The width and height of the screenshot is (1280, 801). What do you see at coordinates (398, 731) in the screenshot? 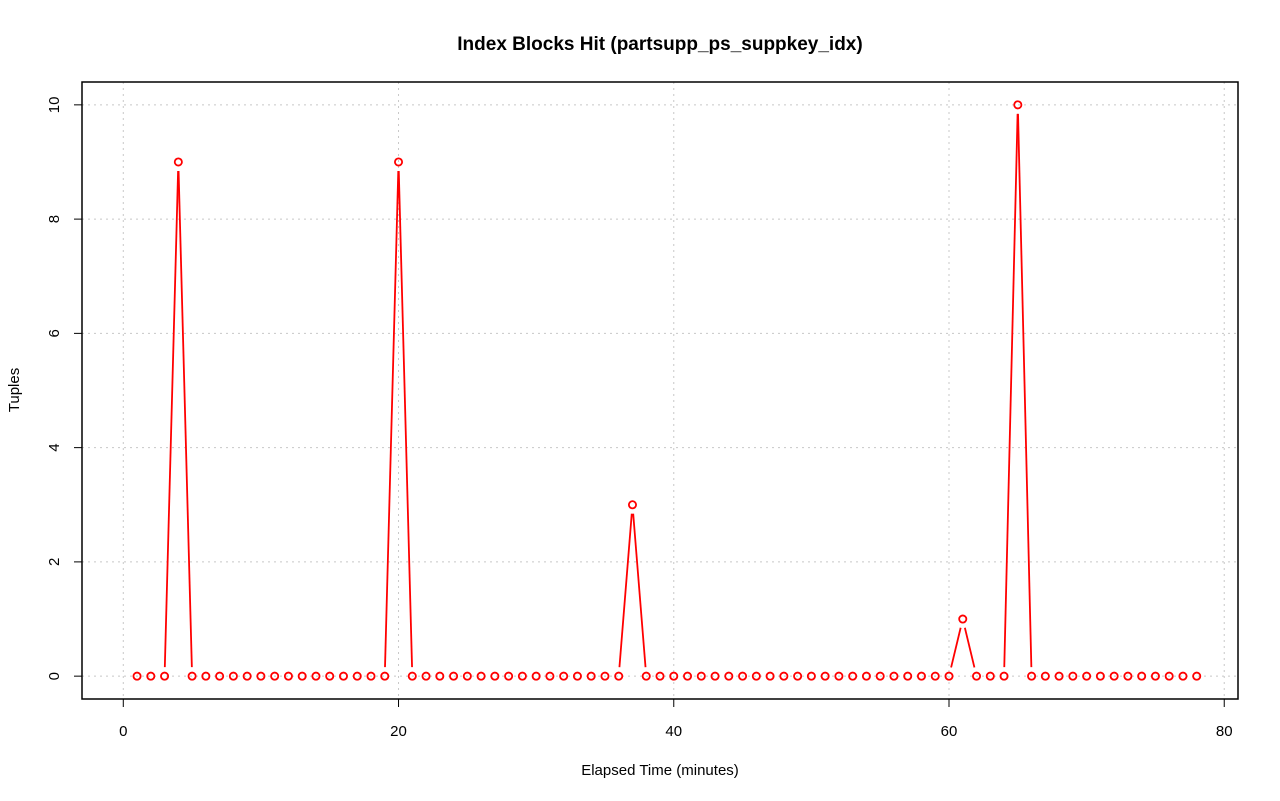
I see `x-tick-label: 20` at bounding box center [398, 731].